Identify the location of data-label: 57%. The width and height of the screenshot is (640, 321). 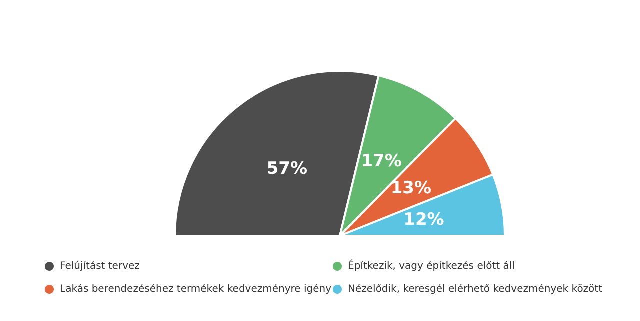
(287, 168).